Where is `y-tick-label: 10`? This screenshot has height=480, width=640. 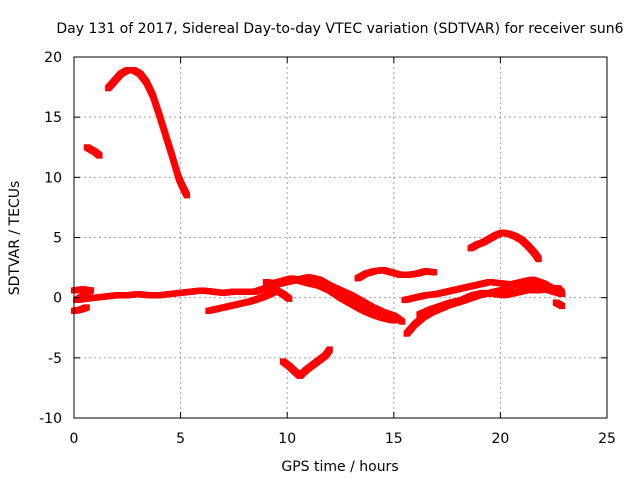 y-tick-label: 10 is located at coordinates (53, 178).